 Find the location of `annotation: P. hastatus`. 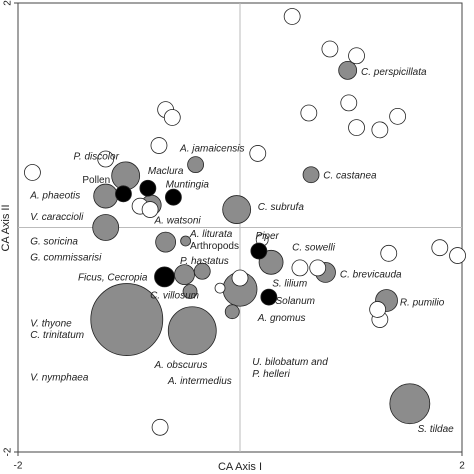

annotation: P. hastatus is located at coordinates (204, 261).